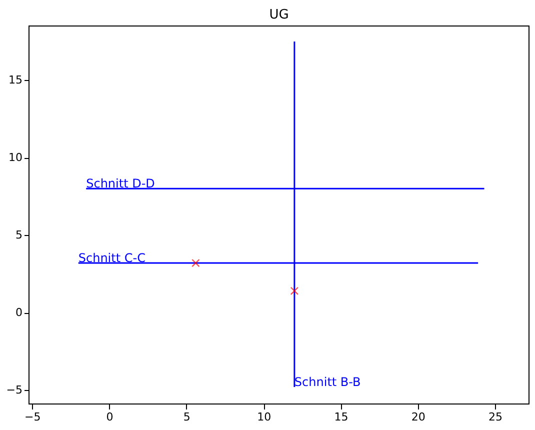 The image size is (535, 430). Describe the element at coordinates (15, 80) in the screenshot. I see `y-tick-label: 15` at that location.